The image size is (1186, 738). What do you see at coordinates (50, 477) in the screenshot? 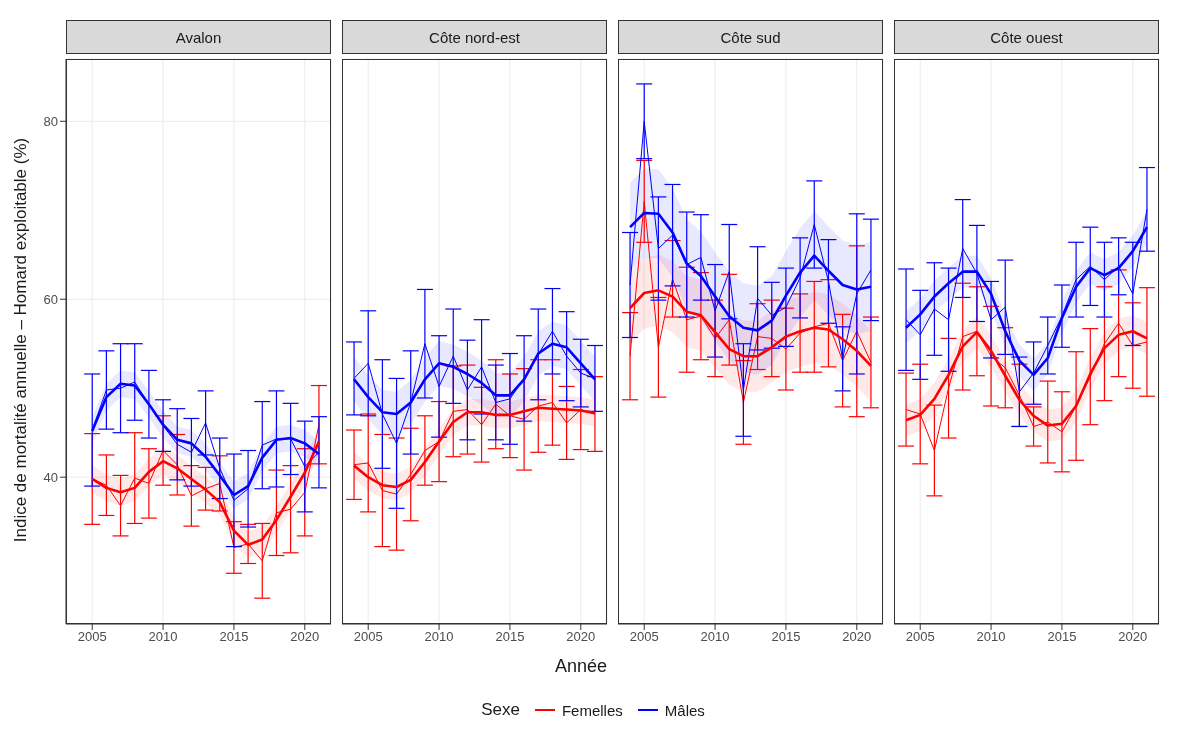
I see `y-tick-label: 40` at bounding box center [50, 477].